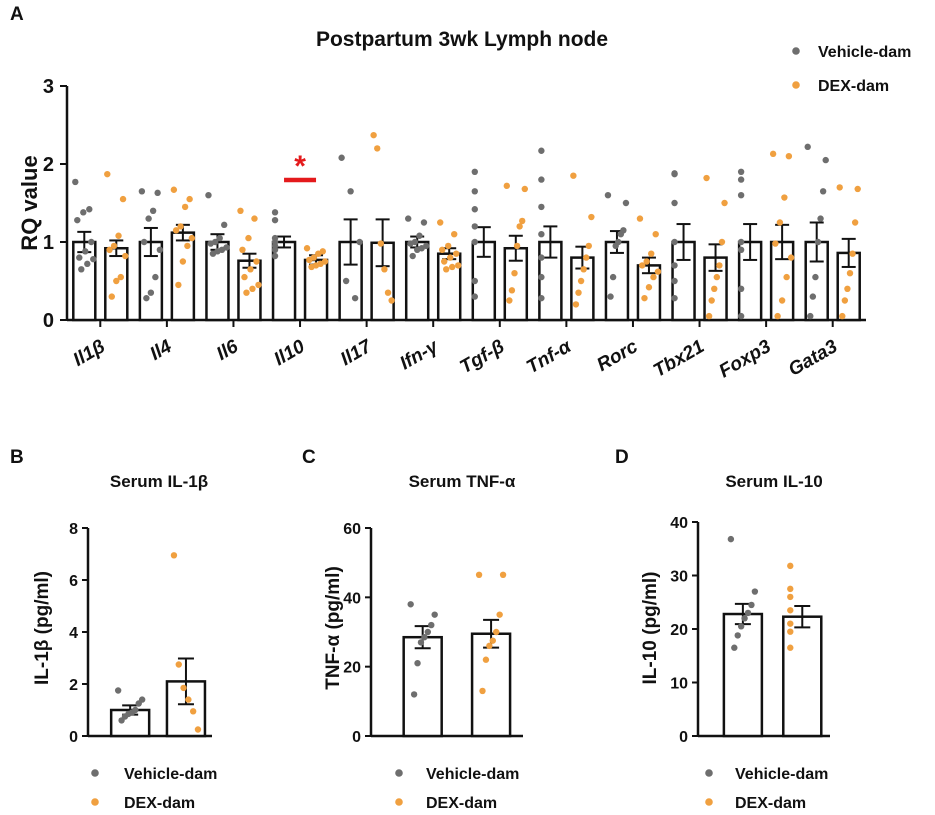 This screenshot has height=815, width=935. Describe the element at coordinates (770, 803) in the screenshot. I see `panel-d-legend-dex: DEX-dam` at that location.